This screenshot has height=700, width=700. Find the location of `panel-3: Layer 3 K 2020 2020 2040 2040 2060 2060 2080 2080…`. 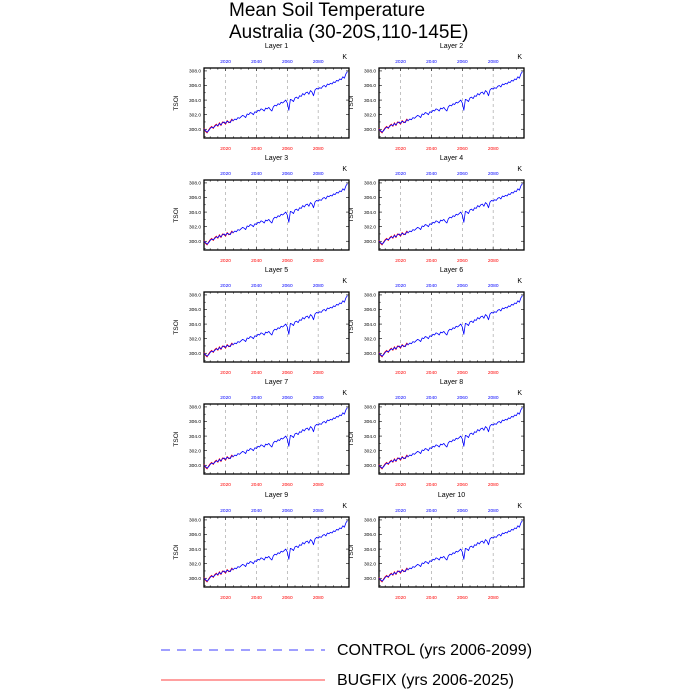

panel-3: Layer 3 K 2020 2020 2040 2040 2060 2060 2080 2080… is located at coordinates (261, 209).